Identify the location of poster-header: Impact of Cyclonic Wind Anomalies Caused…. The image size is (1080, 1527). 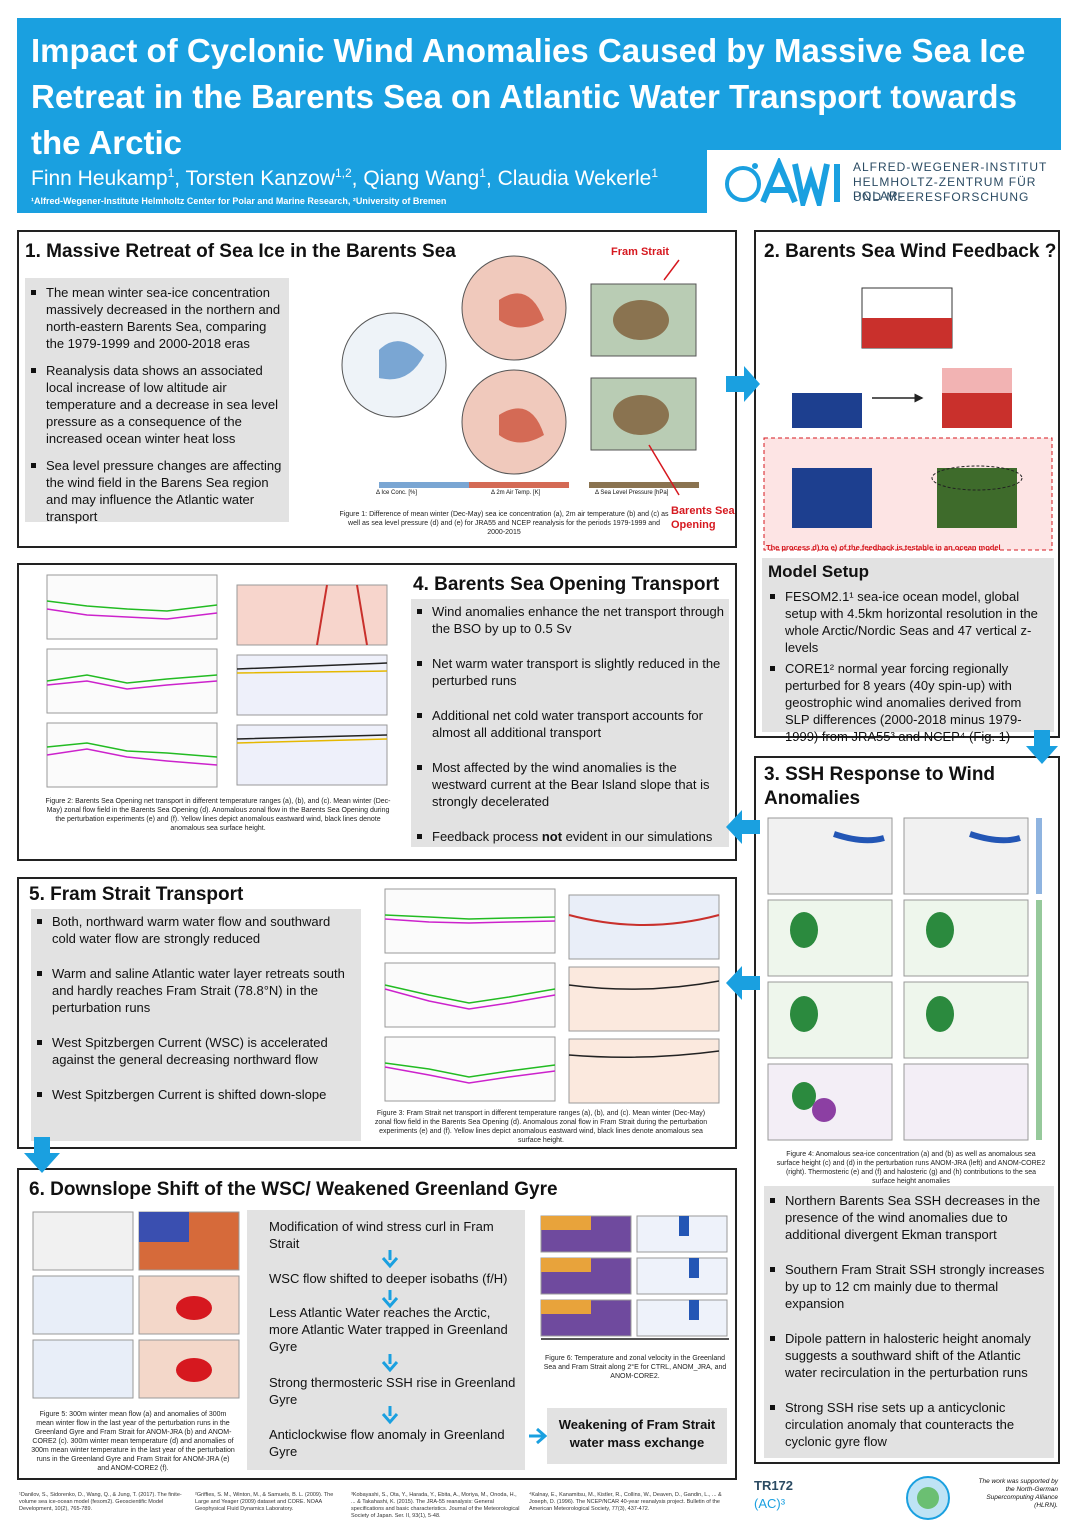
(539, 115).